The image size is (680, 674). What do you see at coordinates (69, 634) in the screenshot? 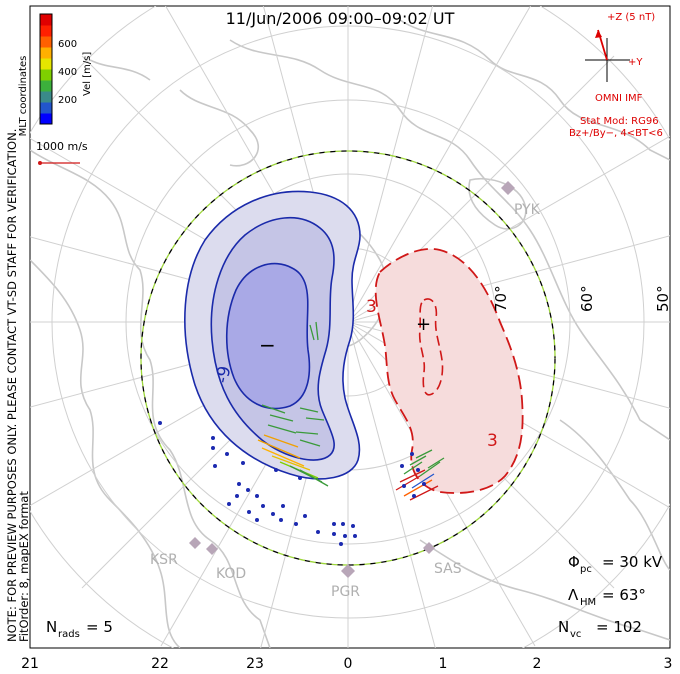
I see `svg-text: rads` at bounding box center [69, 634].